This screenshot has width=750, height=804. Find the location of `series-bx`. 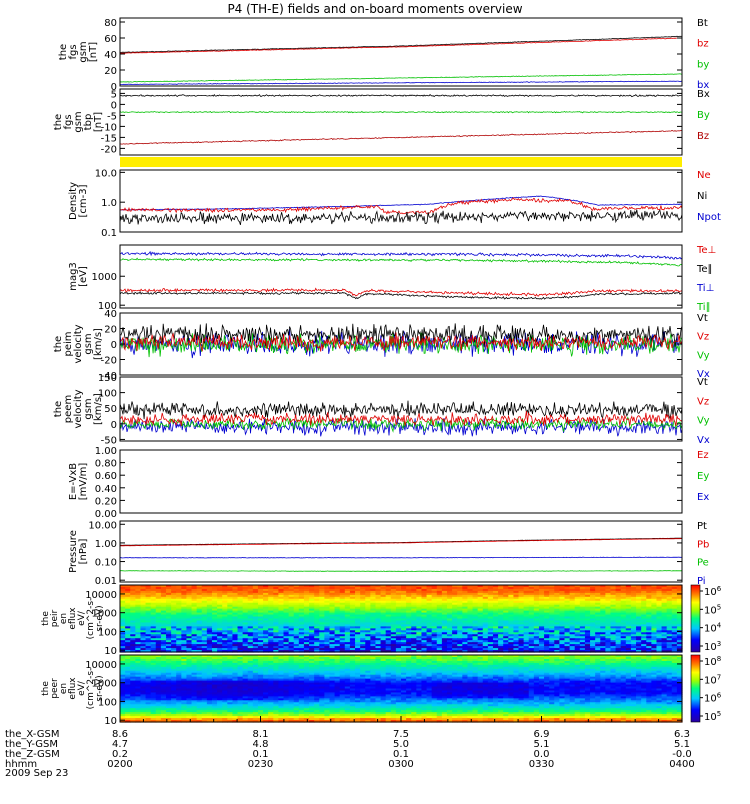

series-bx is located at coordinates (401, 83).